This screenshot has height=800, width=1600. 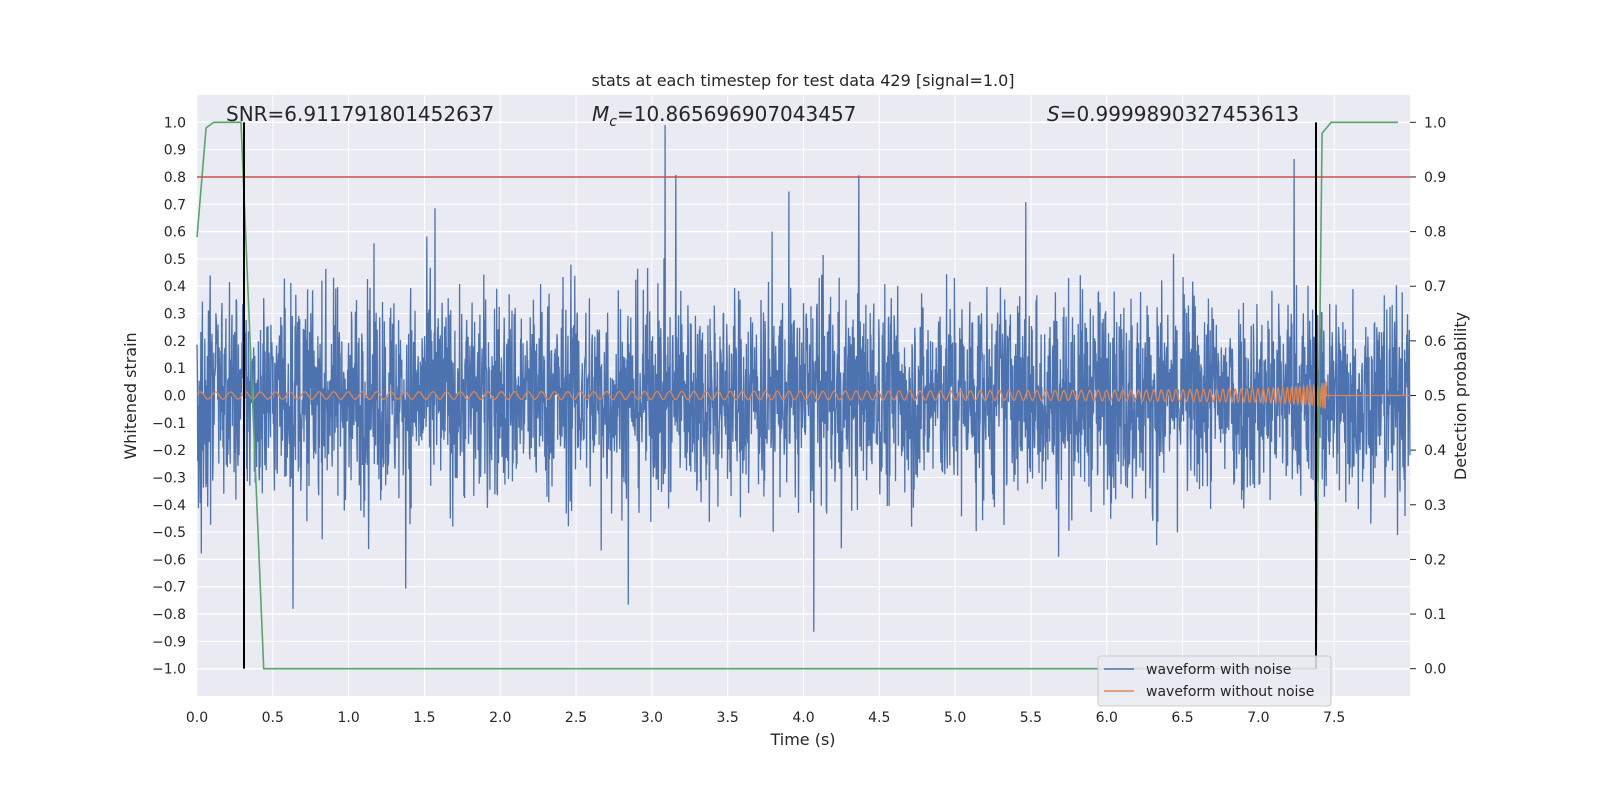 What do you see at coordinates (273, 718) in the screenshot?
I see `x-tick-label: 0.5` at bounding box center [273, 718].